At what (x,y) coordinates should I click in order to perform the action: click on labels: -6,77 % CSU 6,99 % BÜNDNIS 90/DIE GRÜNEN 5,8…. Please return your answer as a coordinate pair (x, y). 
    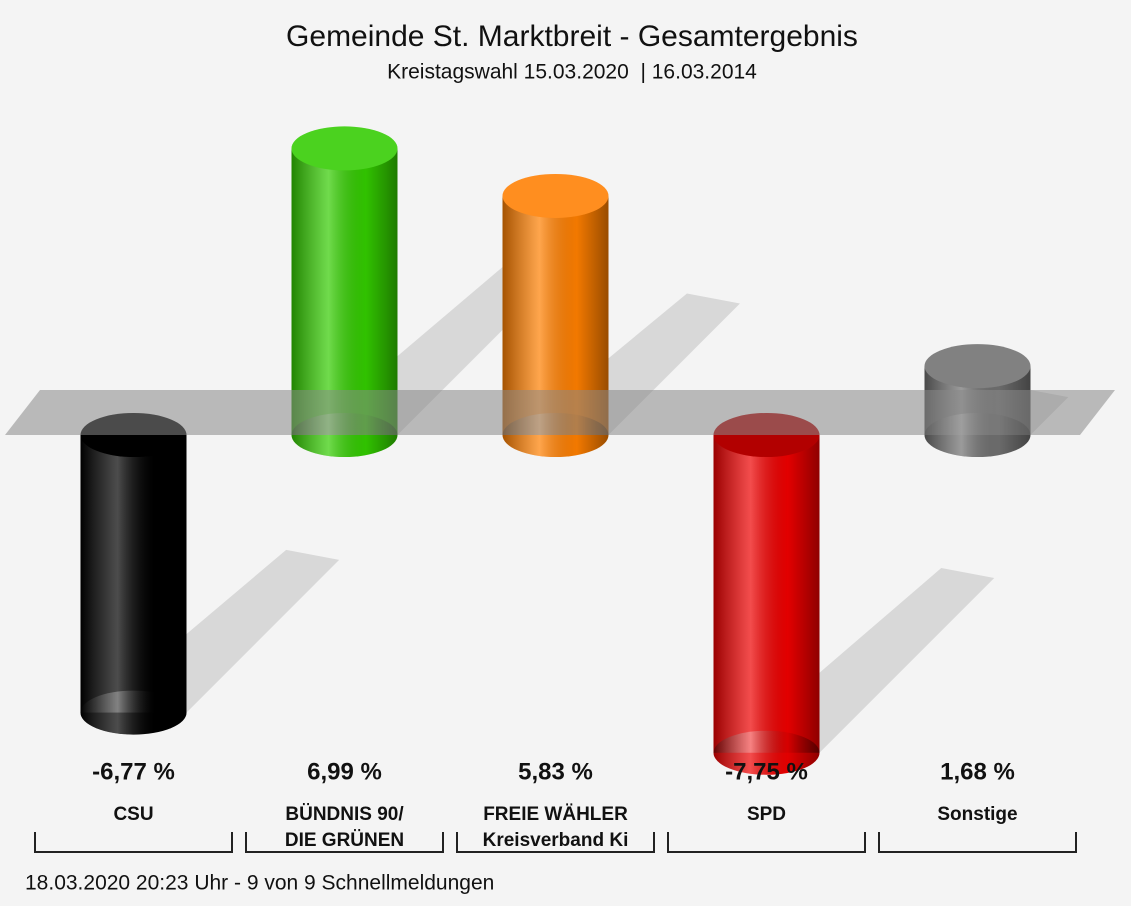
    Looking at the image, I should click on (555, 805).